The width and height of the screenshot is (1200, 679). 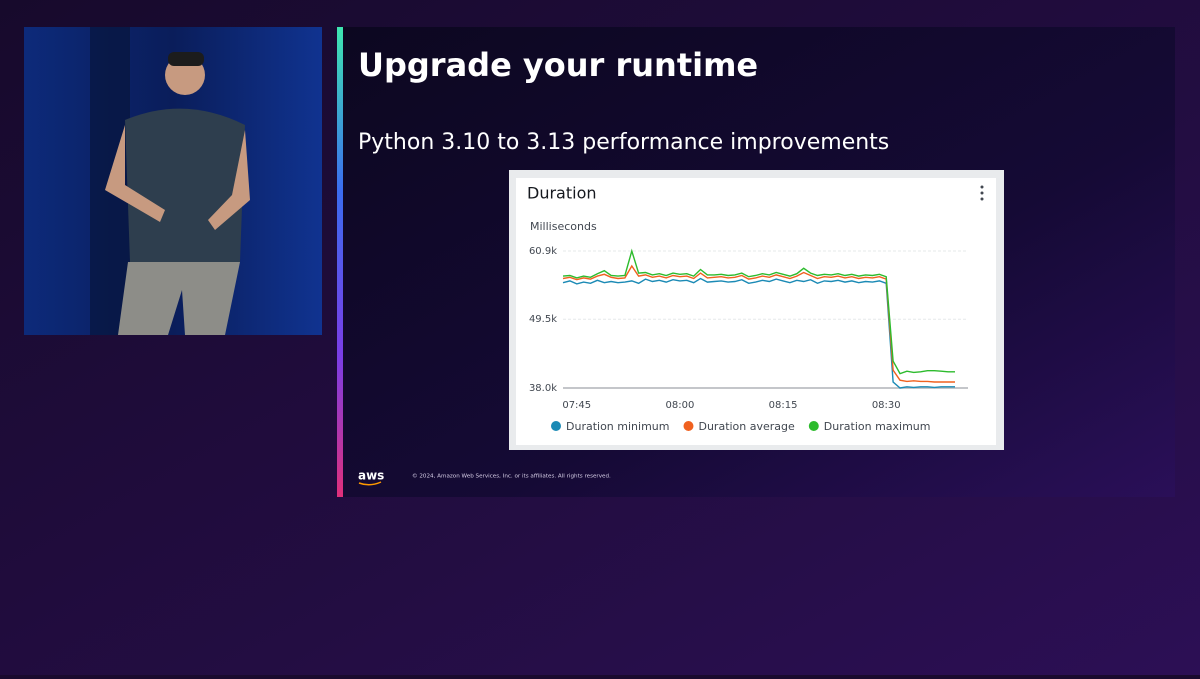 I want to click on aws-logo: aws, so click(x=371, y=476).